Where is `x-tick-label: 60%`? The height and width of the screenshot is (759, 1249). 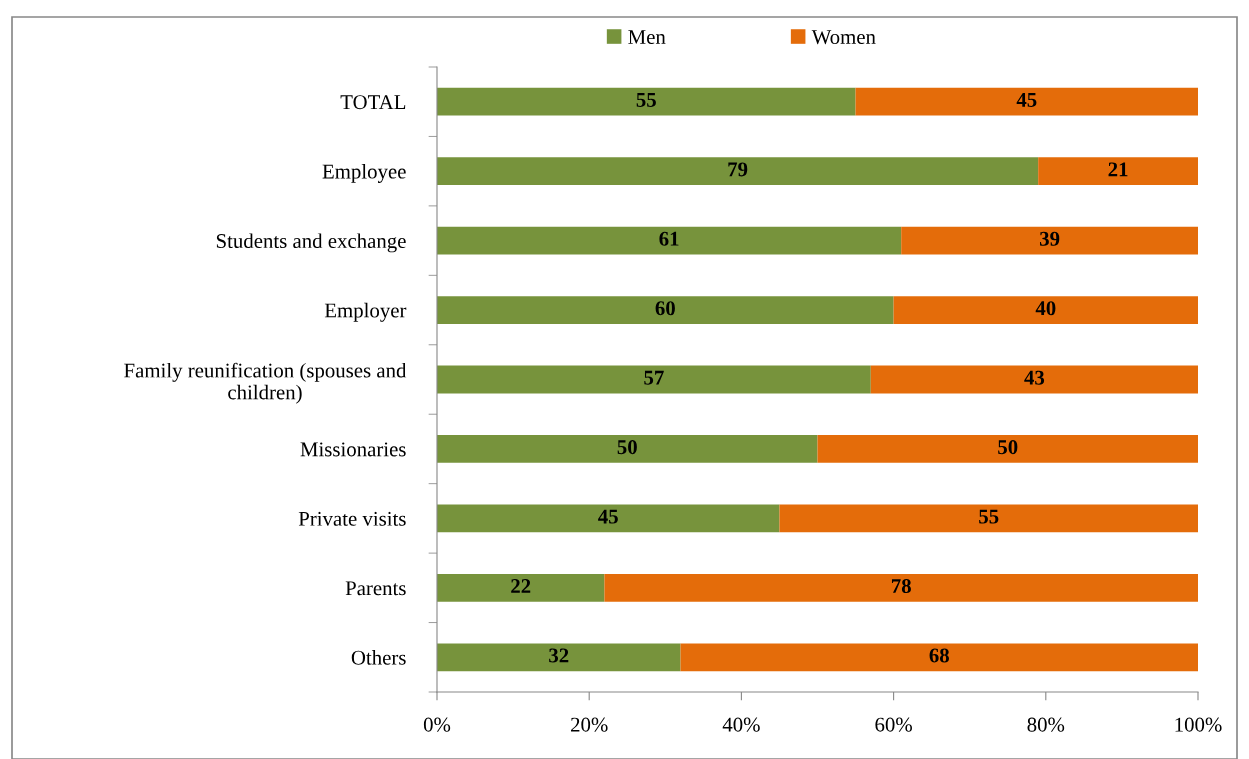 x-tick-label: 60% is located at coordinates (893, 724).